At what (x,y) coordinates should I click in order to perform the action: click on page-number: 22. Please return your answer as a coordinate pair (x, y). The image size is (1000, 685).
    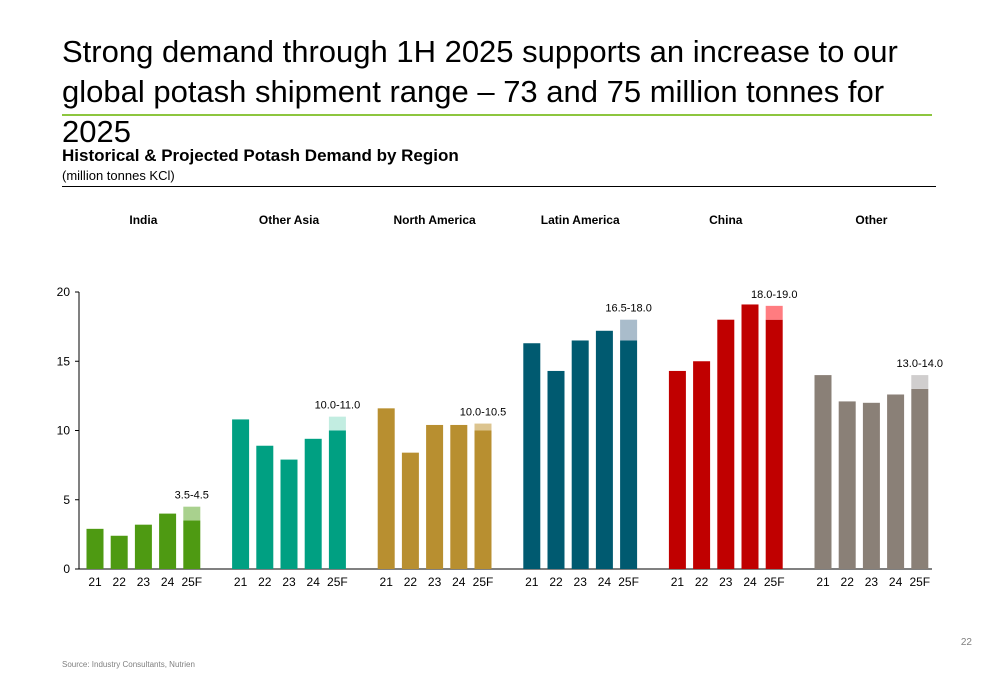
    Looking at the image, I should click on (966, 642).